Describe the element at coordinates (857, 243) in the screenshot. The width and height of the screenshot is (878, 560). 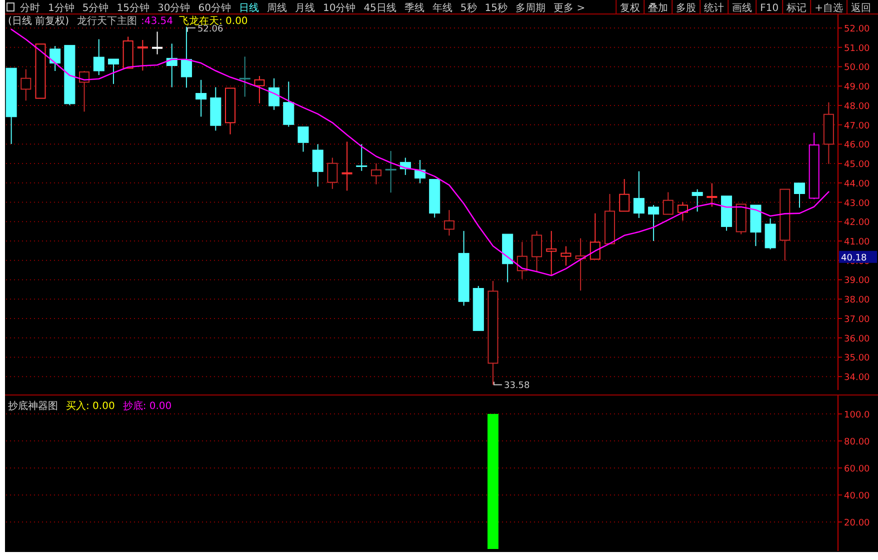
I see `y-tick-label: 41.00` at that location.